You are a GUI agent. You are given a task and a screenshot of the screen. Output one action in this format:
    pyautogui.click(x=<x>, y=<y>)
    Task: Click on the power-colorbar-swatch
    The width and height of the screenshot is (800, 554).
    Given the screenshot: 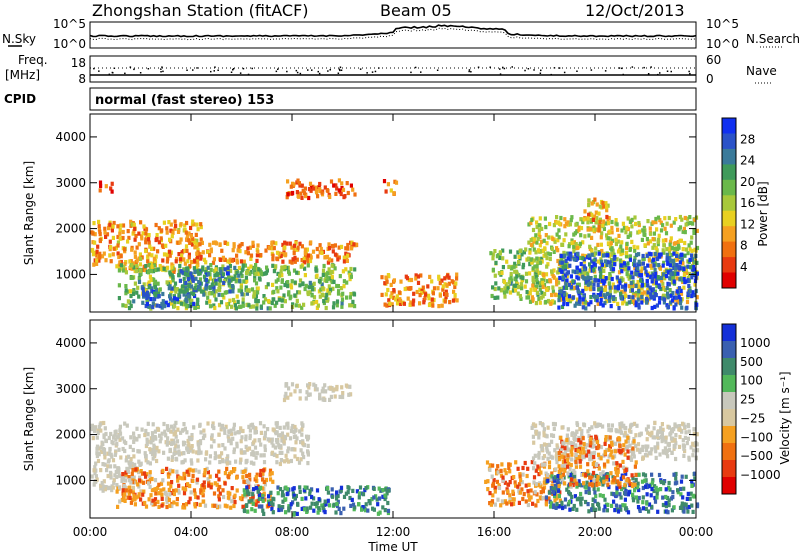 What is the action you would take?
    pyautogui.click(x=729, y=203)
    